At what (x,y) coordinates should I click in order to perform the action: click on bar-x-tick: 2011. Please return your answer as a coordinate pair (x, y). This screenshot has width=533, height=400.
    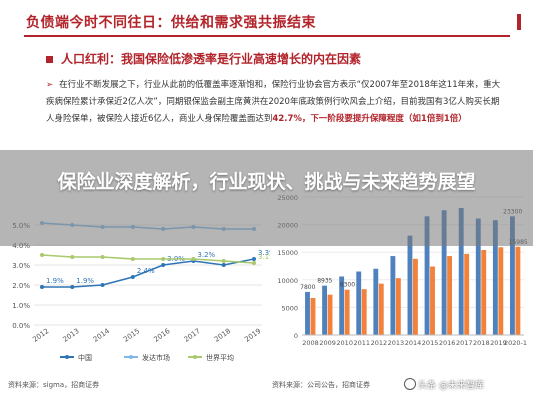
    Looking at the image, I should click on (361, 343).